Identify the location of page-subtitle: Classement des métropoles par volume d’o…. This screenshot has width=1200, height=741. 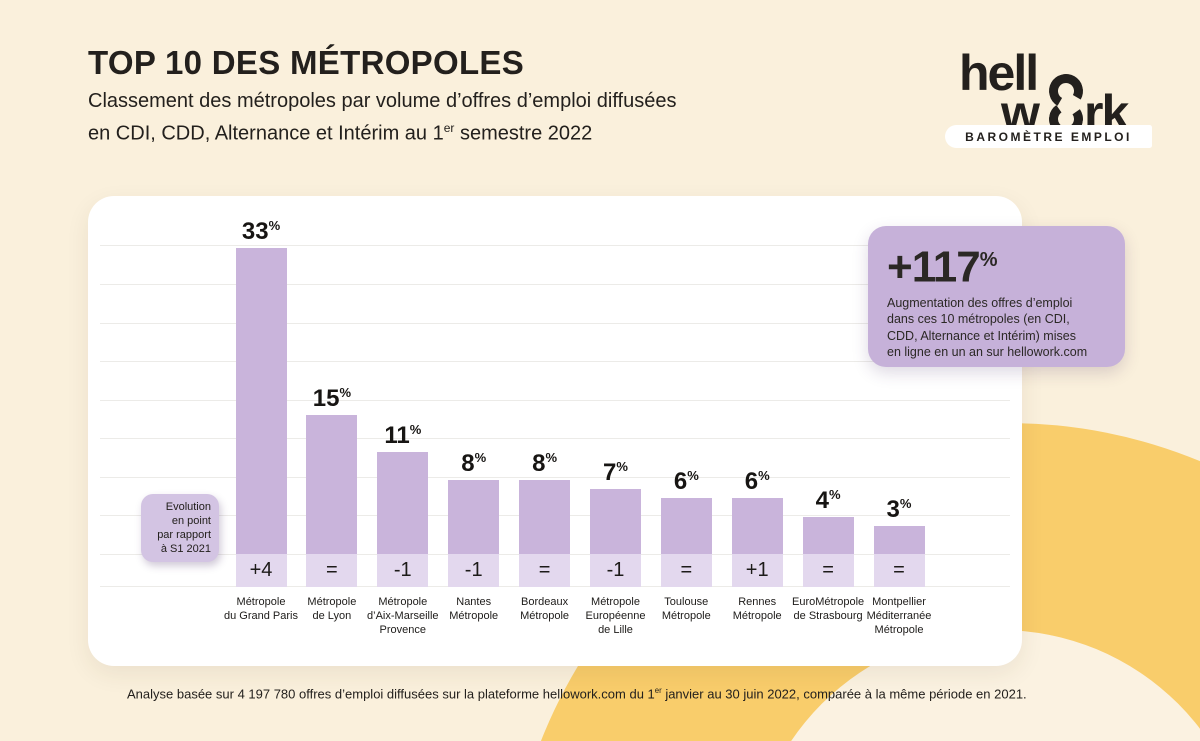
(382, 118).